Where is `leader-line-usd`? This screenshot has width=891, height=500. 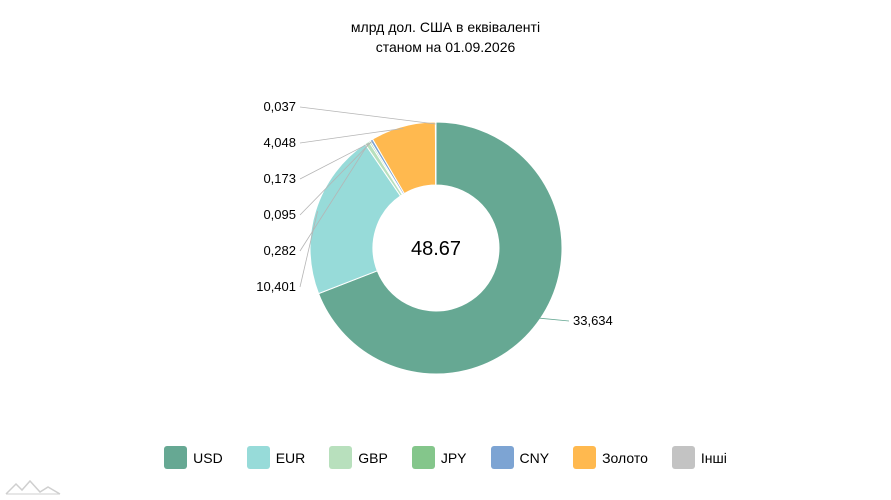 leader-line-usd is located at coordinates (554, 319).